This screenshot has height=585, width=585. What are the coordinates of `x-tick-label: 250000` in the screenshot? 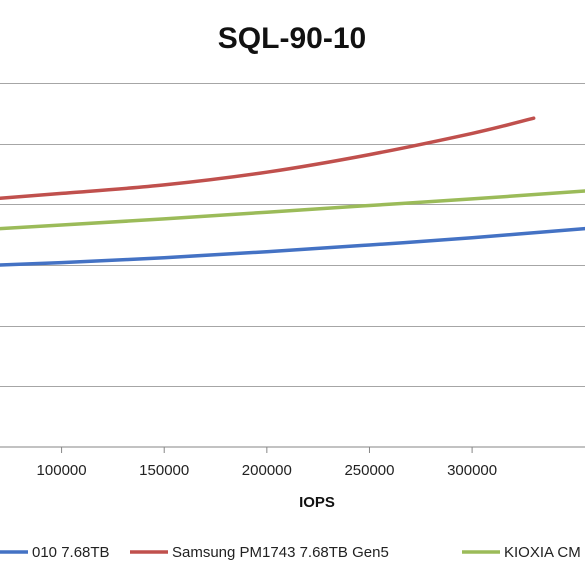 It's located at (369, 470).